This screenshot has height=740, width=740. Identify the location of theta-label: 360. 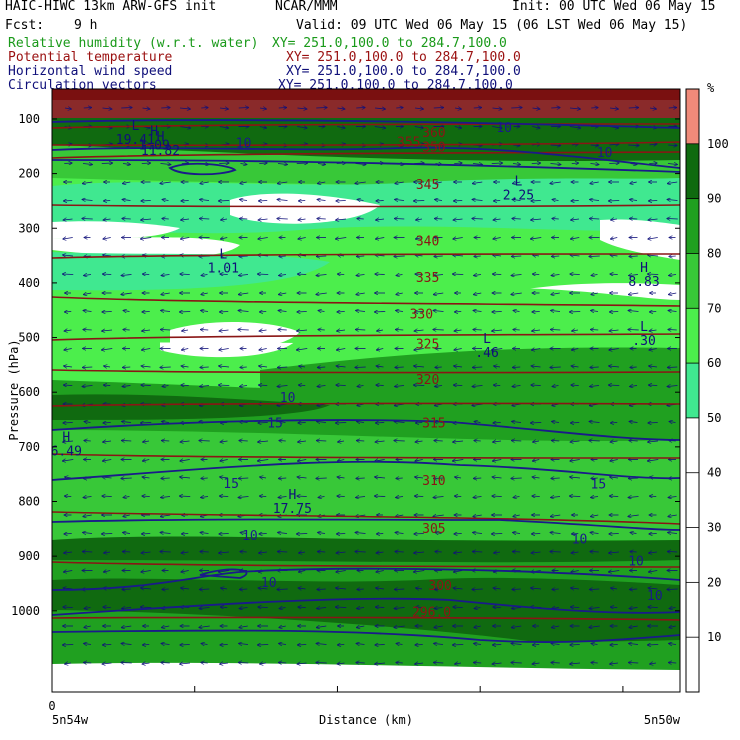
(433, 133).